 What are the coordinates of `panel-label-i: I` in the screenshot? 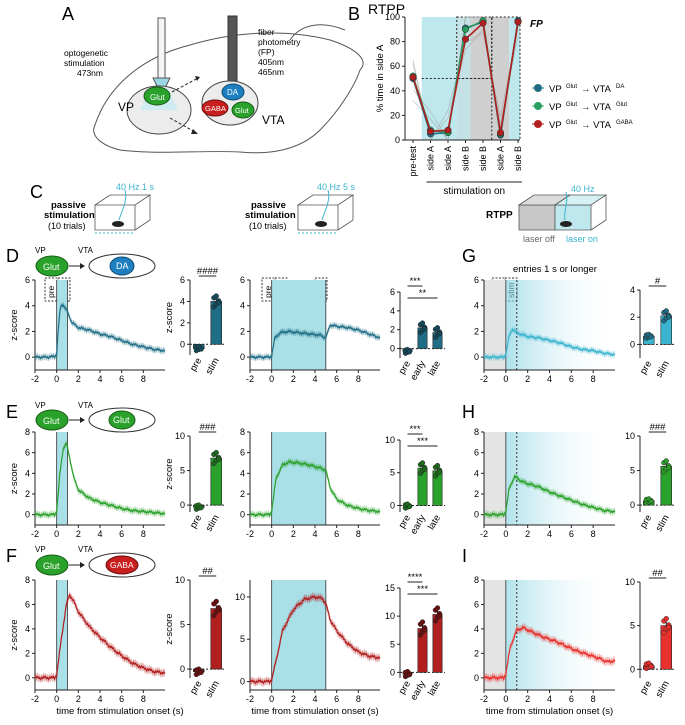 It's located at (464, 556).